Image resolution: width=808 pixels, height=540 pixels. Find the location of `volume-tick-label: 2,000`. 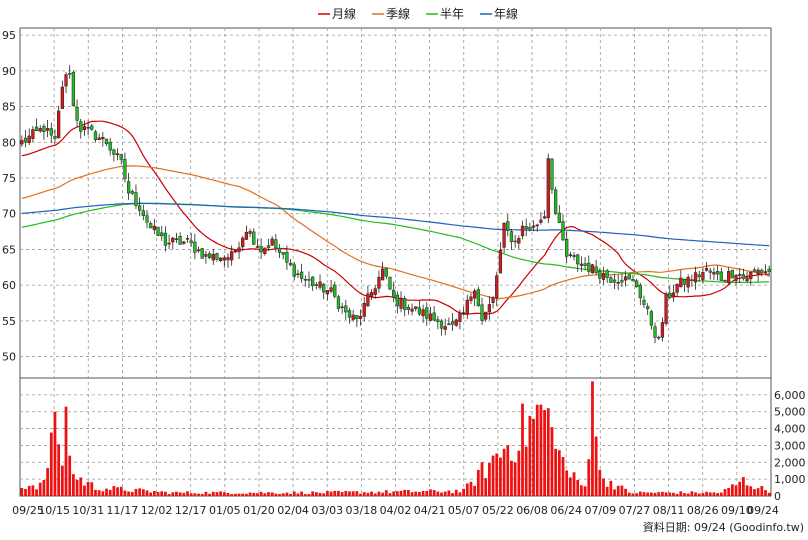

volume-tick-label: 2,000 is located at coordinates (790, 462).